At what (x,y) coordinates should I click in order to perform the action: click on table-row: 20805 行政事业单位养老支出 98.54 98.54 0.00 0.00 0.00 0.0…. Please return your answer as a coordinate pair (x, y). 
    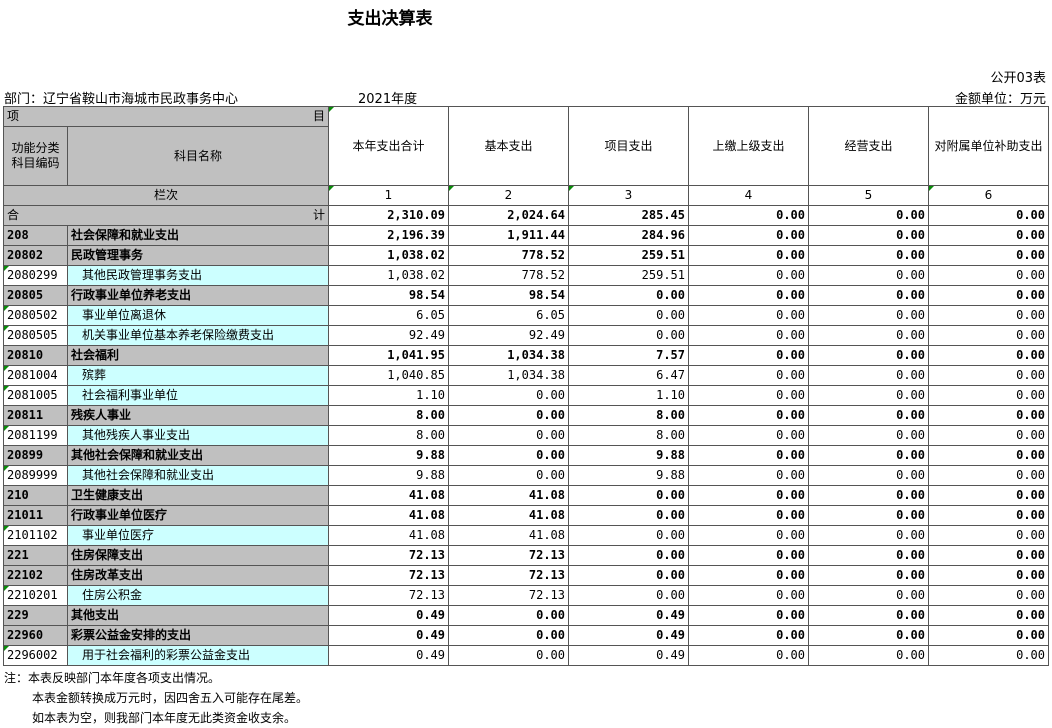
    Looking at the image, I should click on (526, 295).